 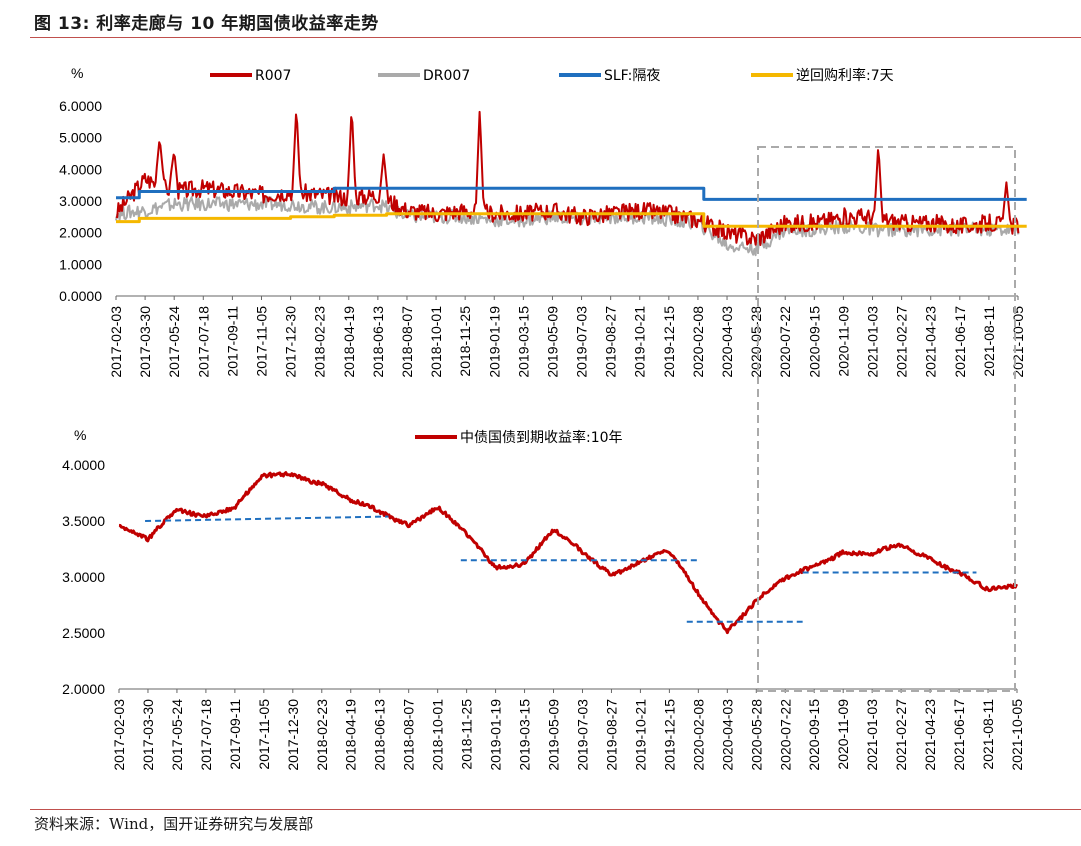 What do you see at coordinates (83, 633) in the screenshot?
I see `c2-y-tick: 2.5000` at bounding box center [83, 633].